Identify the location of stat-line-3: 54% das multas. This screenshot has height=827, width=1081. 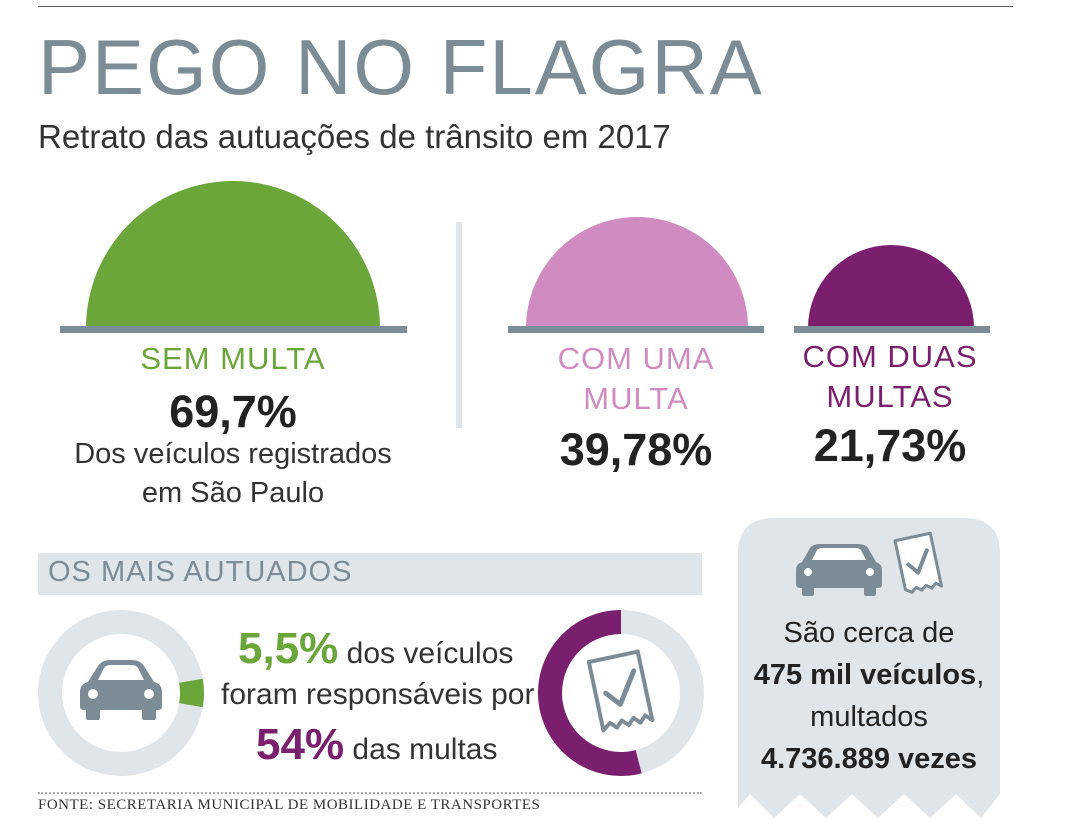
(376, 747).